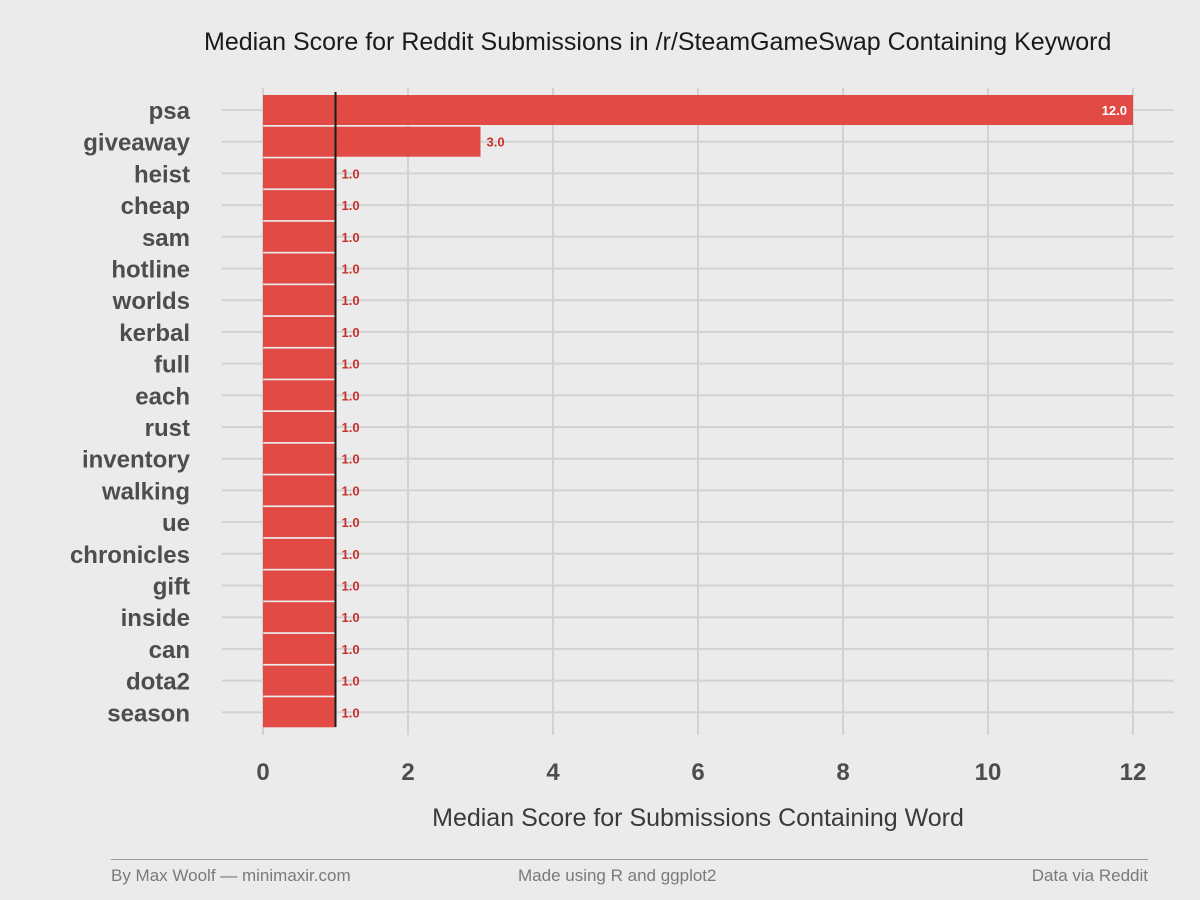 The width and height of the screenshot is (1200, 900). What do you see at coordinates (1114, 110) in the screenshot?
I see `data-label-psa: 12.0` at bounding box center [1114, 110].